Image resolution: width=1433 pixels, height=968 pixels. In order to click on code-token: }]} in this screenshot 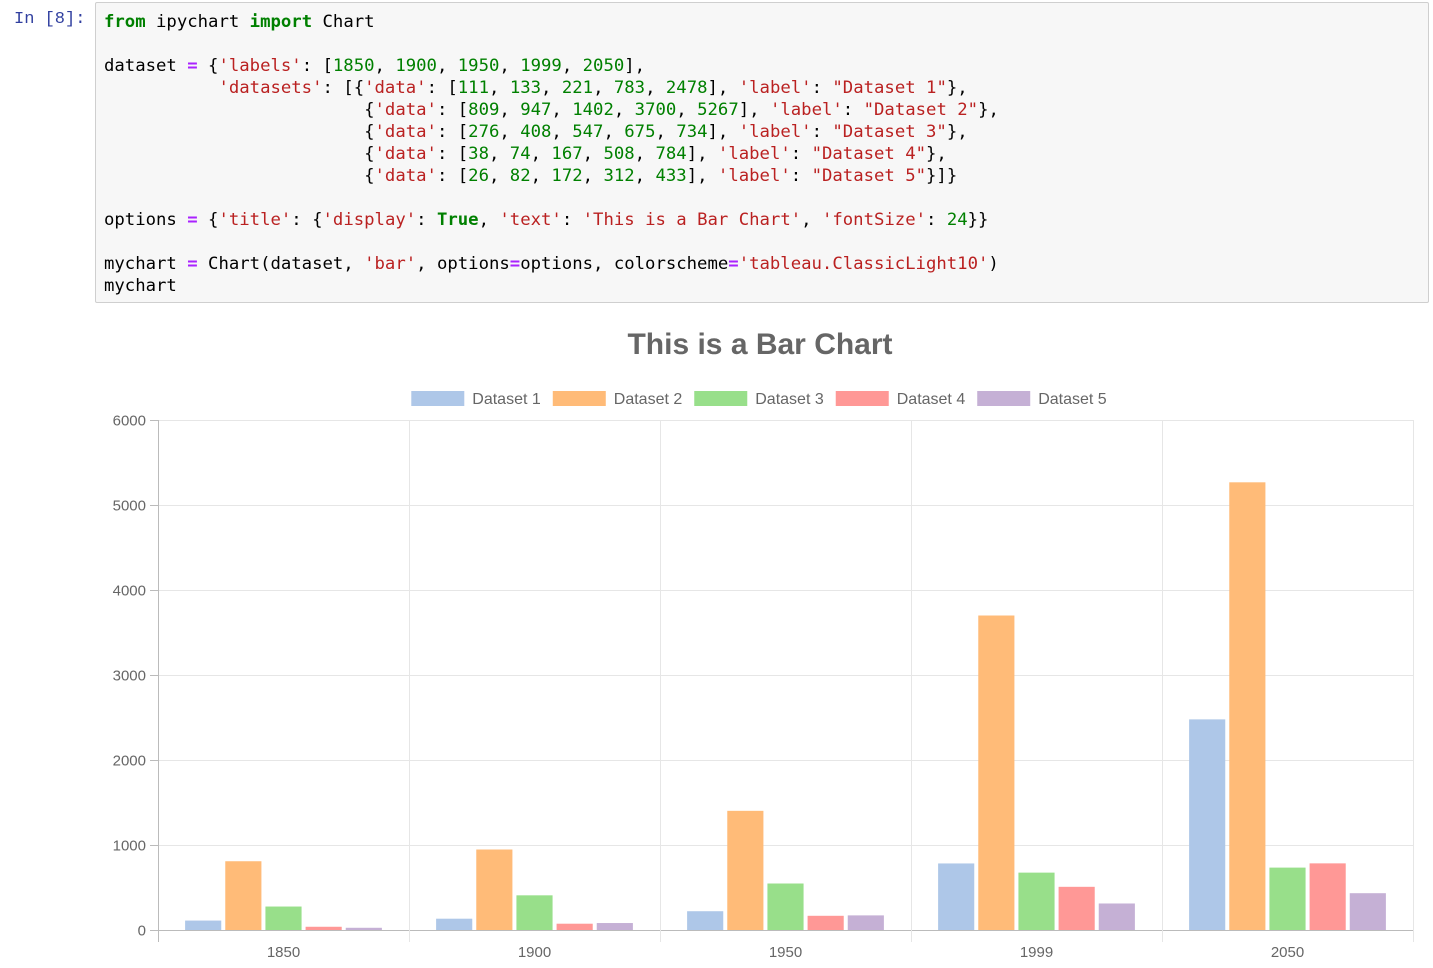, I will do `click(942, 176)`.